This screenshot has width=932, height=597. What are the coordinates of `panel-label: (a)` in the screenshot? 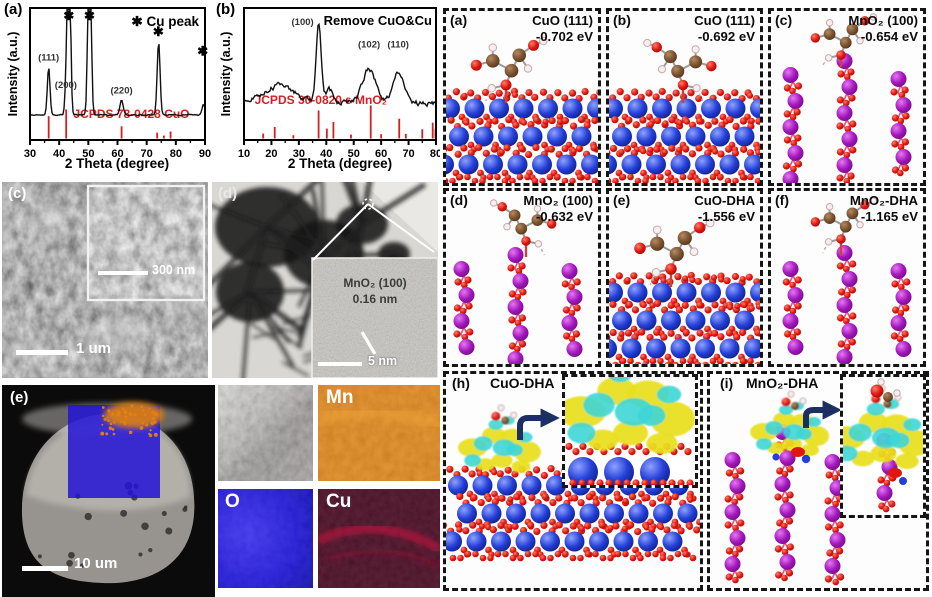 It's located at (459, 20).